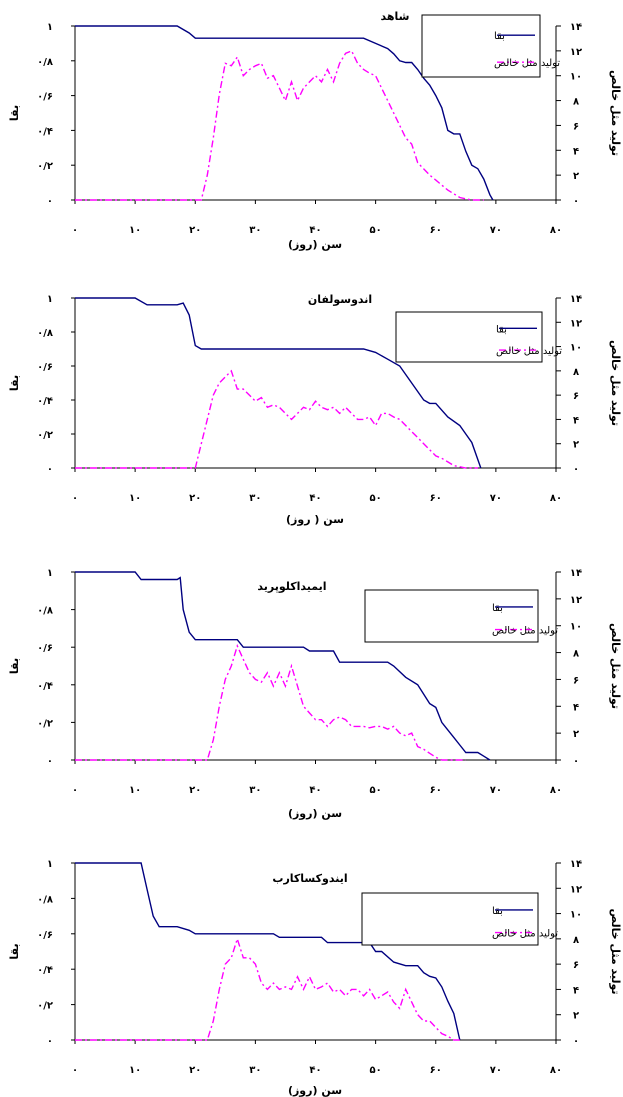 This screenshot has height=1097, width=623. I want to click on legend: بقا تولید مثل خالص, so click(459, 919).